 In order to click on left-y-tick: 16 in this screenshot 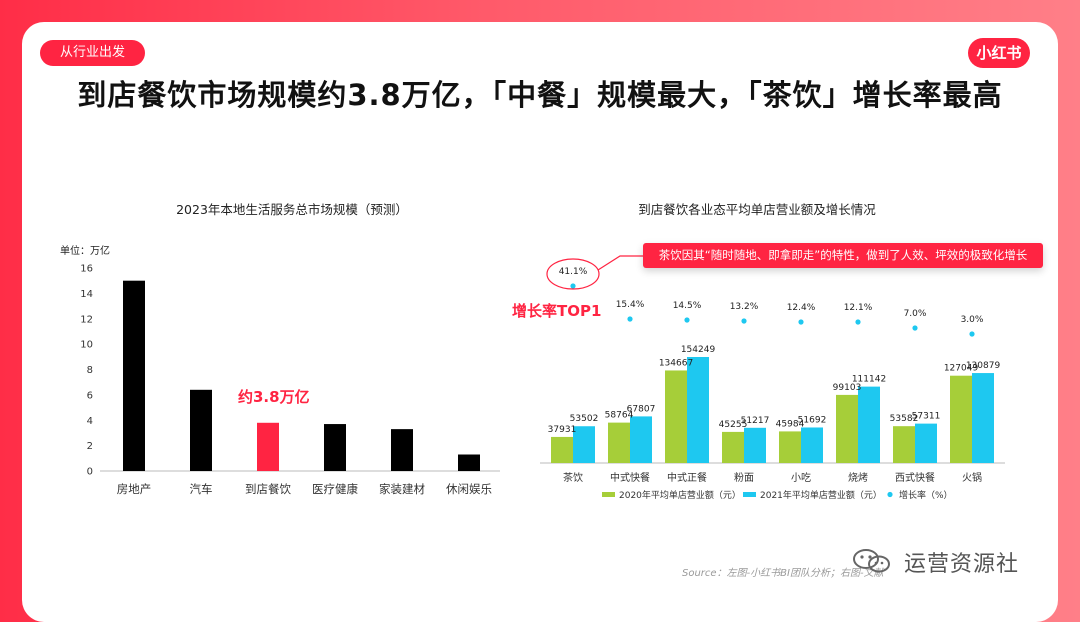, I will do `click(86, 269)`.